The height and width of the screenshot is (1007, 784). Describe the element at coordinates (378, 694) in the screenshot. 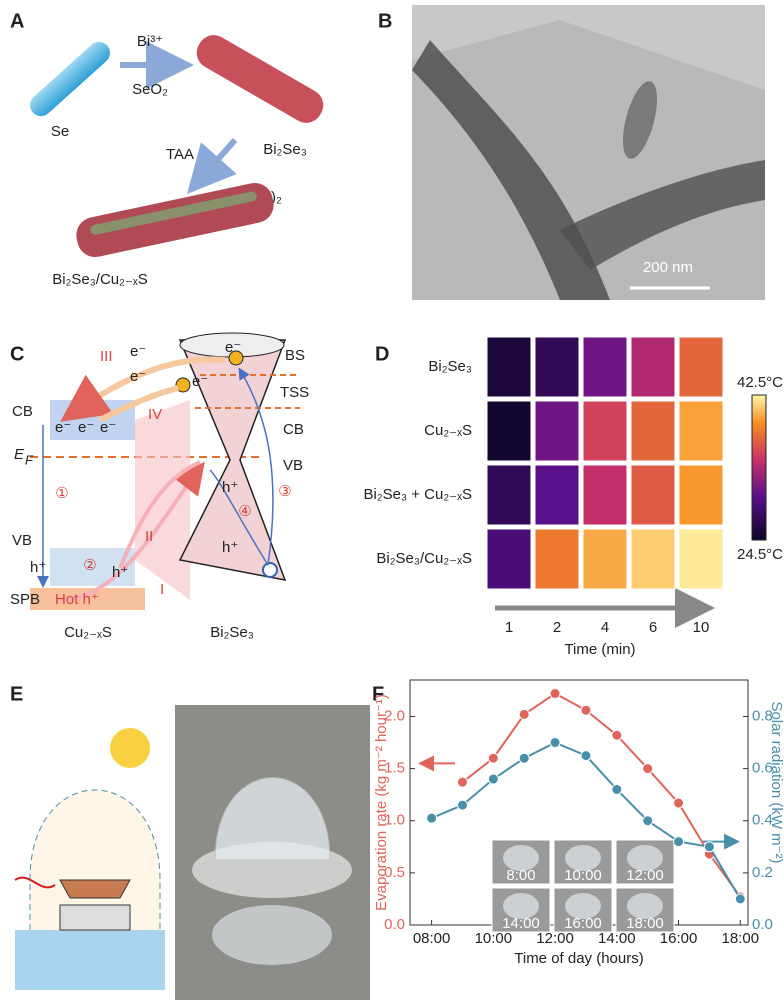

I see `panel-label: F` at that location.